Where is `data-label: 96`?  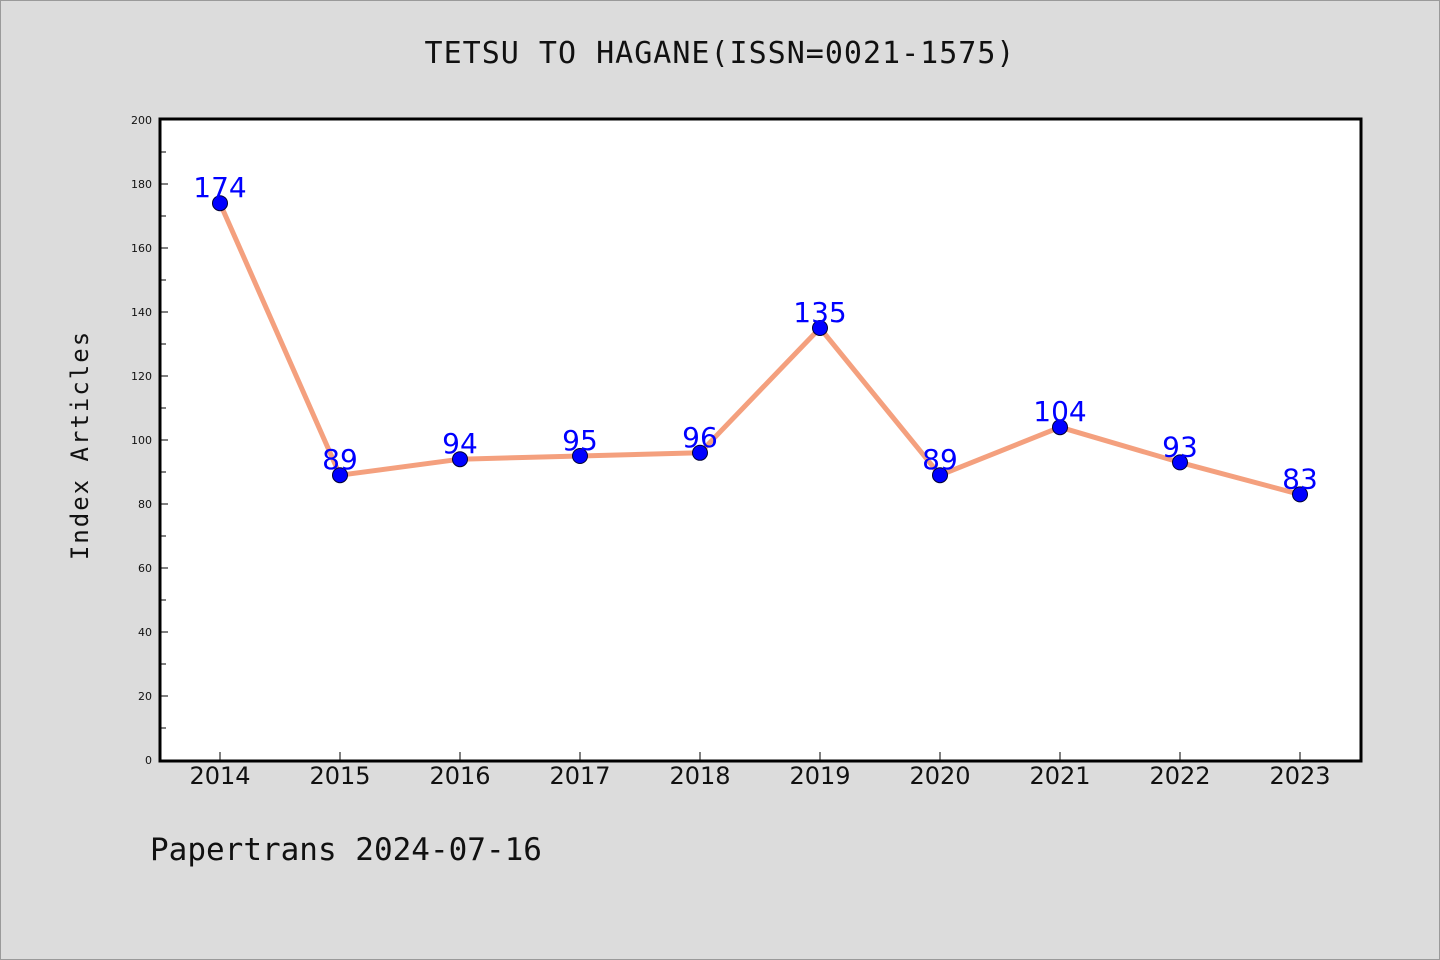 data-label: 96 is located at coordinates (700, 437).